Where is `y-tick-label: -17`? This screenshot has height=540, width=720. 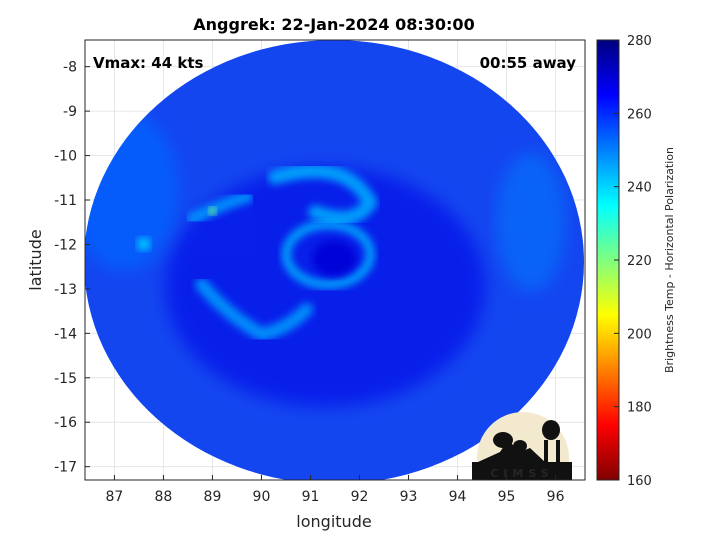
y-tick-label: -17 is located at coordinates (65, 468).